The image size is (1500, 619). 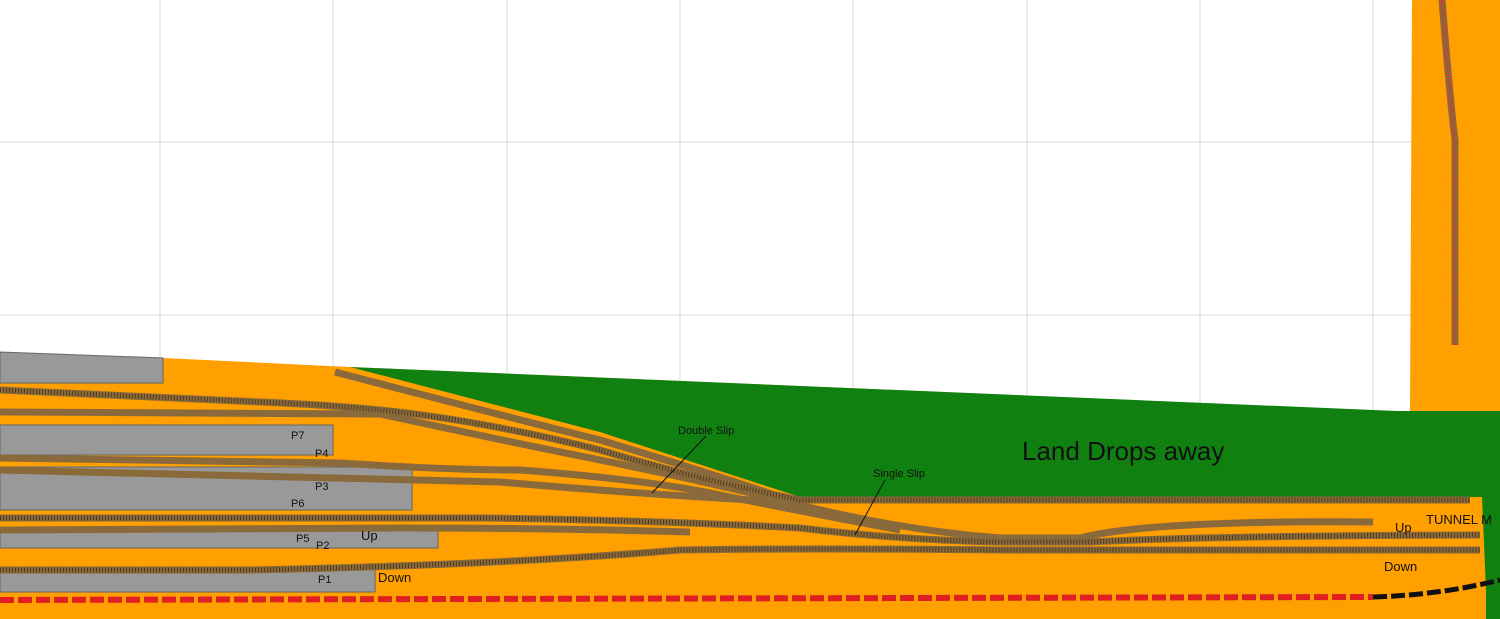 What do you see at coordinates (1123, 451) in the screenshot?
I see `label: Land Drops away` at bounding box center [1123, 451].